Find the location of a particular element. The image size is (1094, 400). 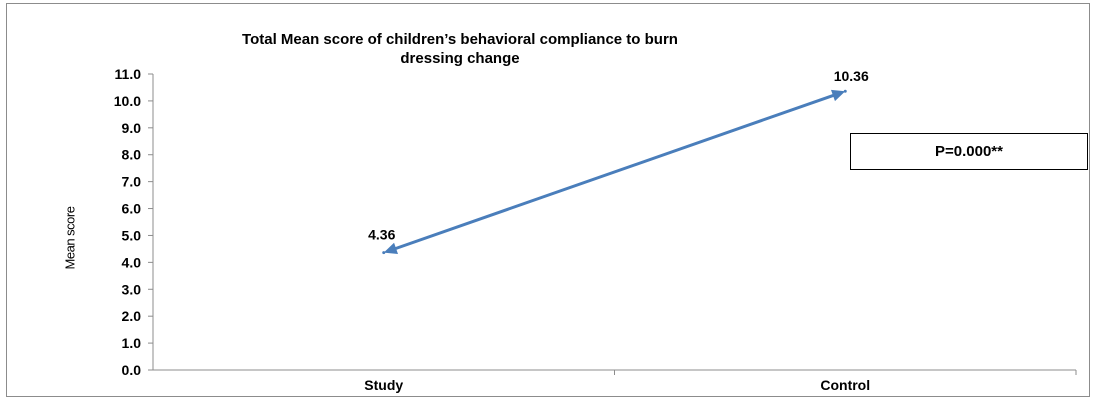

y-tick-label: 3.0 is located at coordinates (132, 289).